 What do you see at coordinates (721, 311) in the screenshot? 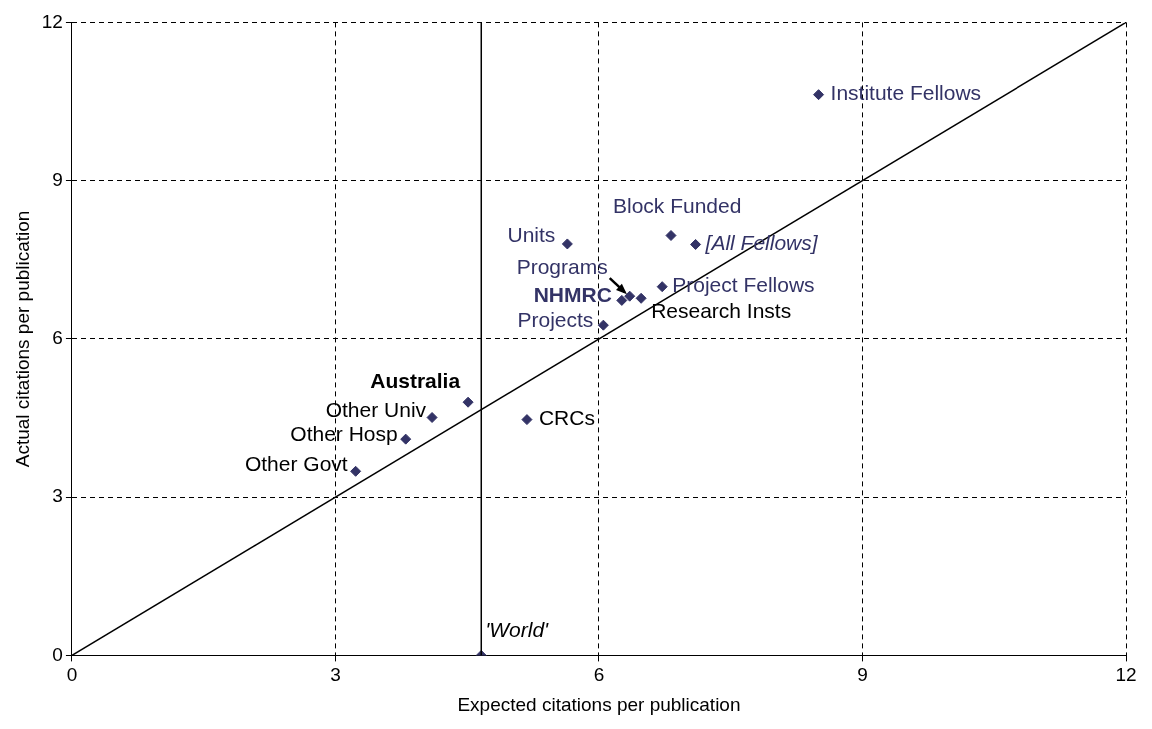
I see `annotation: Research Insts` at bounding box center [721, 311].